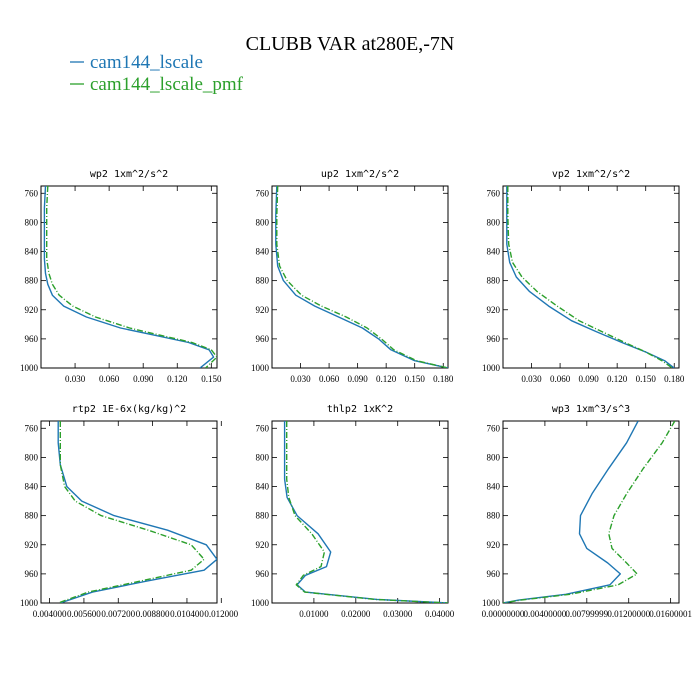  I want to click on x-tick-label: 0.00000000, so click(503, 614).